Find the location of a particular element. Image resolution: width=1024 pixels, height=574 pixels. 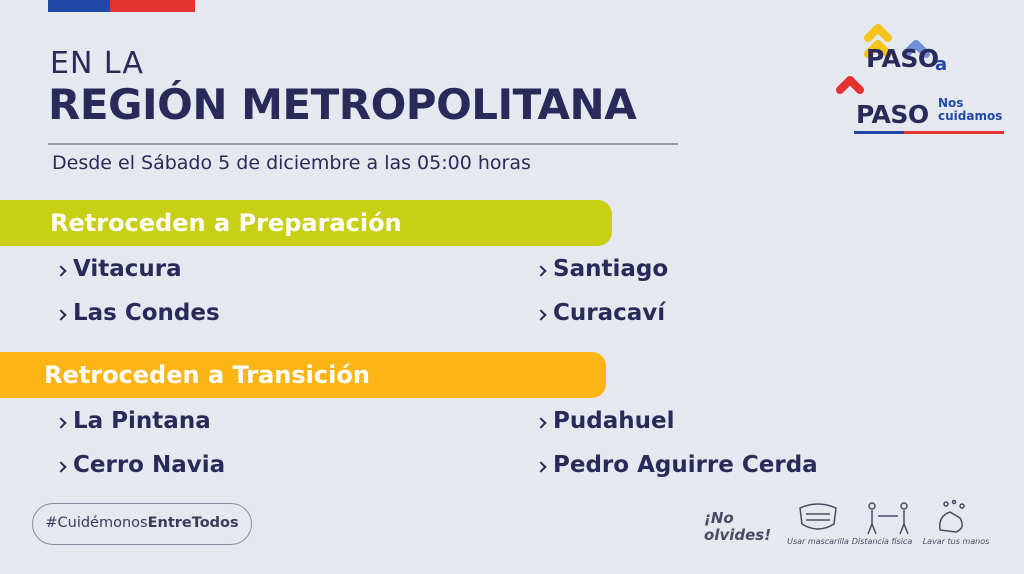

section-item: Curacaví is located at coordinates (601, 313).